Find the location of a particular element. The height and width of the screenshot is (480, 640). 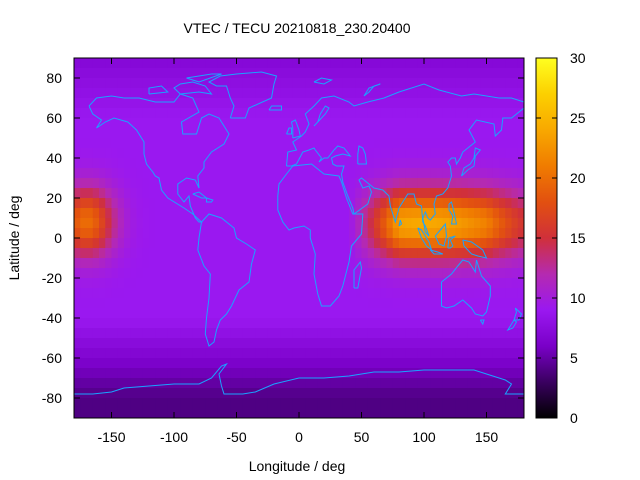

colorbar-tick-label: 25 is located at coordinates (578, 118).